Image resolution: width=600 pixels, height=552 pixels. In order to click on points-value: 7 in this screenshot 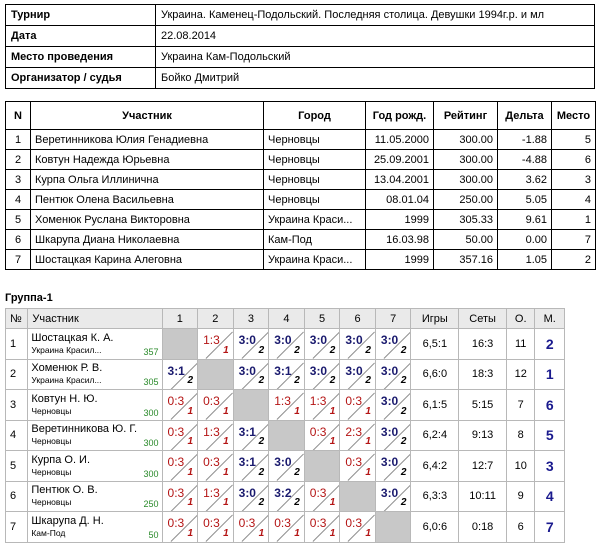, I will do `click(520, 405)`.